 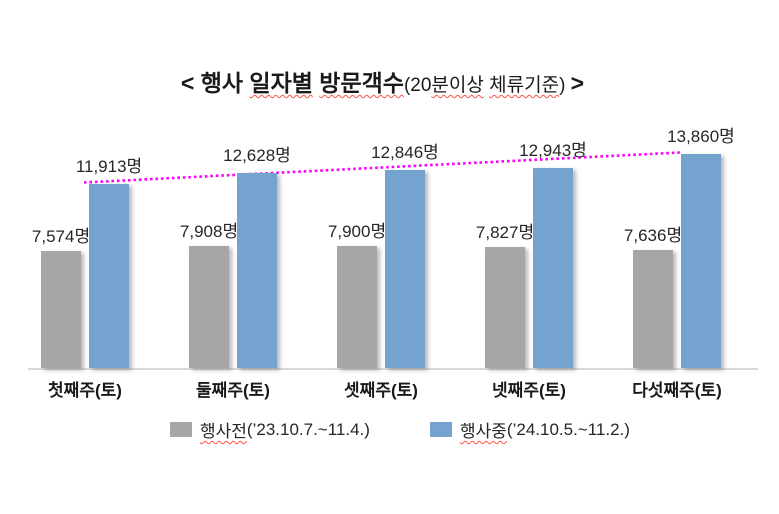 I want to click on title-segment: >, so click(x=577, y=83).